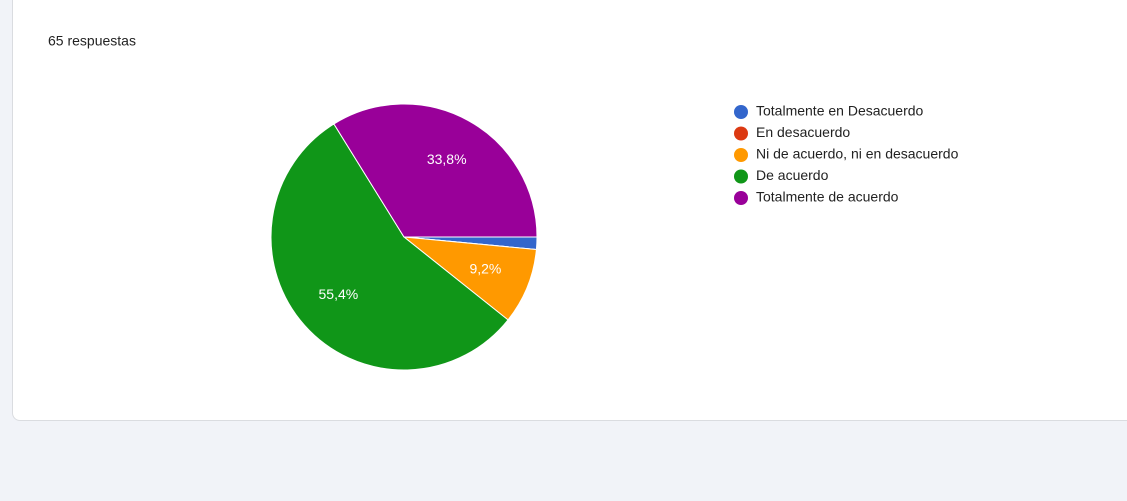 Image resolution: width=1127 pixels, height=501 pixels. I want to click on legend-label: Totalmente en Desacuerdo, so click(840, 111).